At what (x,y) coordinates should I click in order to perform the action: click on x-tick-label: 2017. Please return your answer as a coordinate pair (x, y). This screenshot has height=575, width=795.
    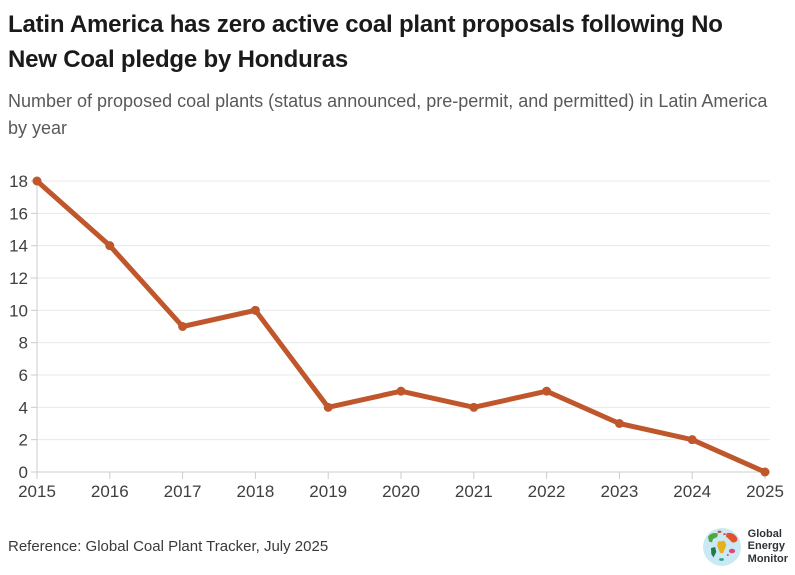
    Looking at the image, I should click on (183, 491).